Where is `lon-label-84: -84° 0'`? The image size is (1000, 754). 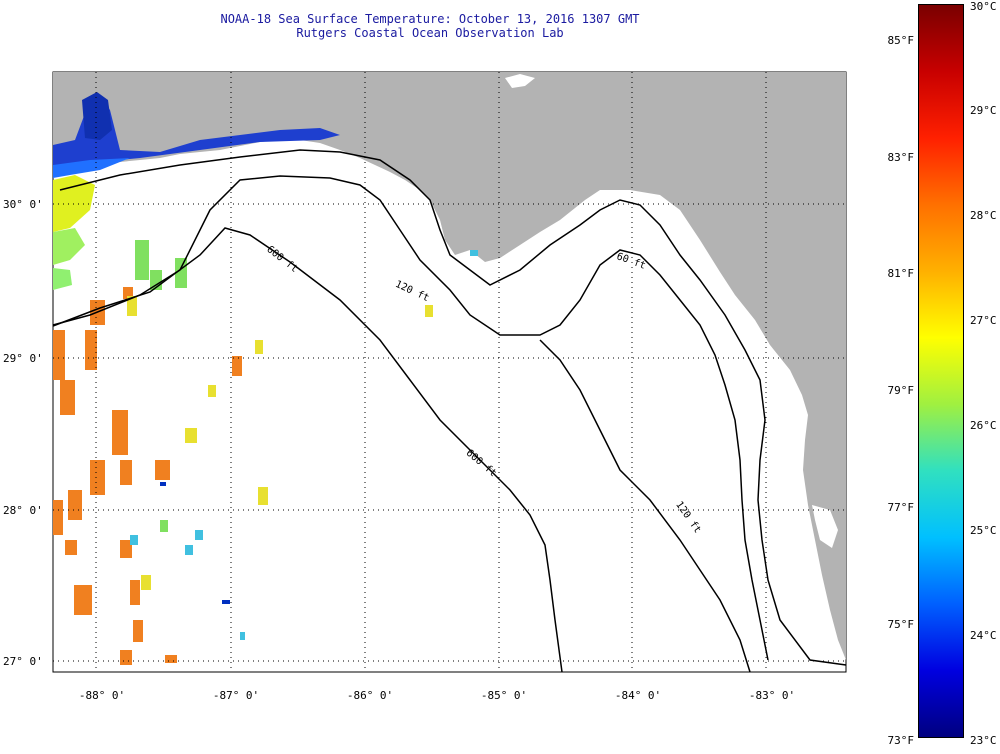 lon-label-84: -84° 0' is located at coordinates (638, 695).